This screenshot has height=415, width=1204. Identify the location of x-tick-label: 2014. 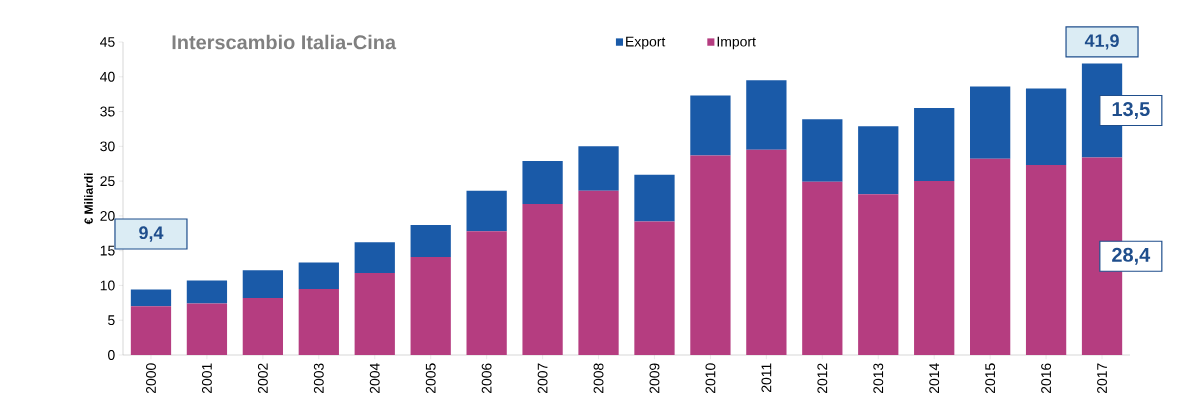
(934, 378).